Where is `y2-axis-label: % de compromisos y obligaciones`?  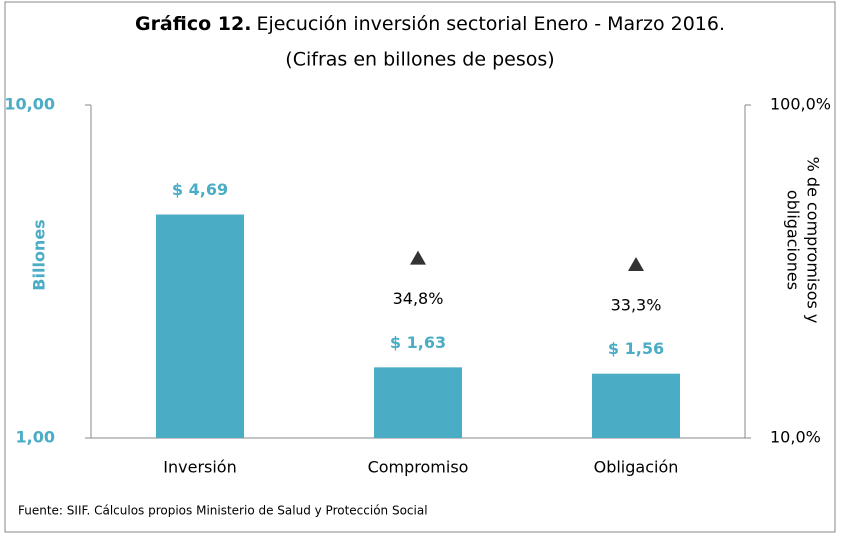
y2-axis-label: % de compromisos y obligaciones is located at coordinates (803, 240).